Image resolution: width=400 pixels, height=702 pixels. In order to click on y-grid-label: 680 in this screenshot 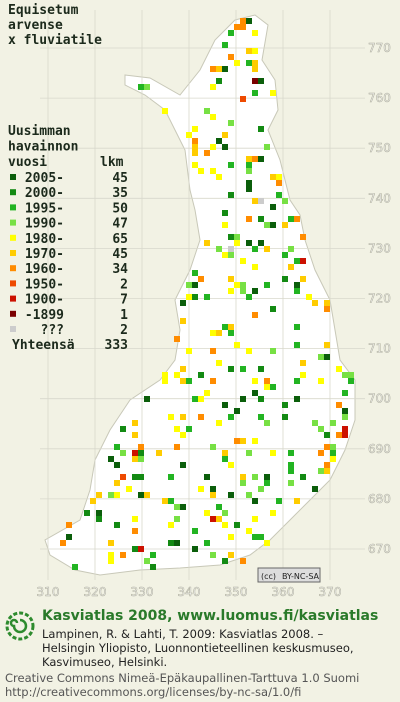, I will do `click(379, 499)`.